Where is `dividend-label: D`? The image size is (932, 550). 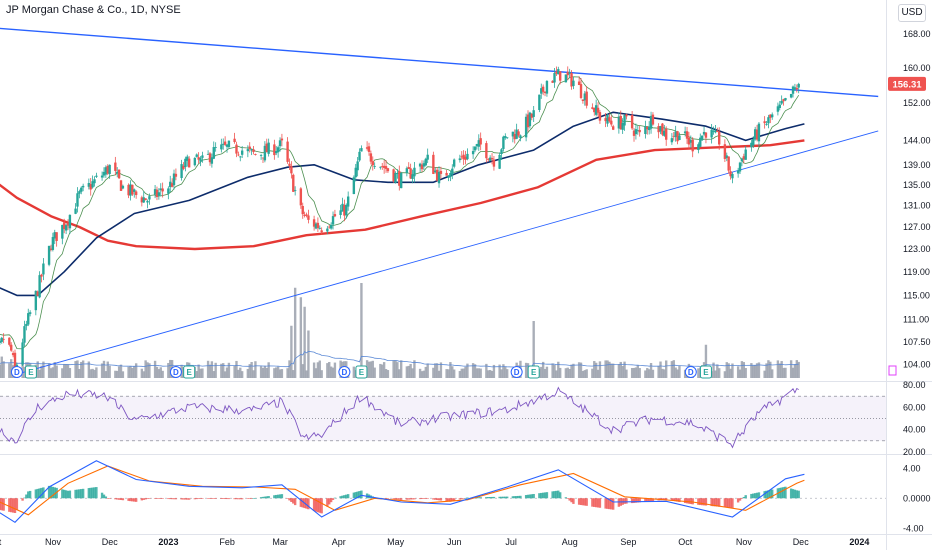 dividend-label: D is located at coordinates (17, 372).